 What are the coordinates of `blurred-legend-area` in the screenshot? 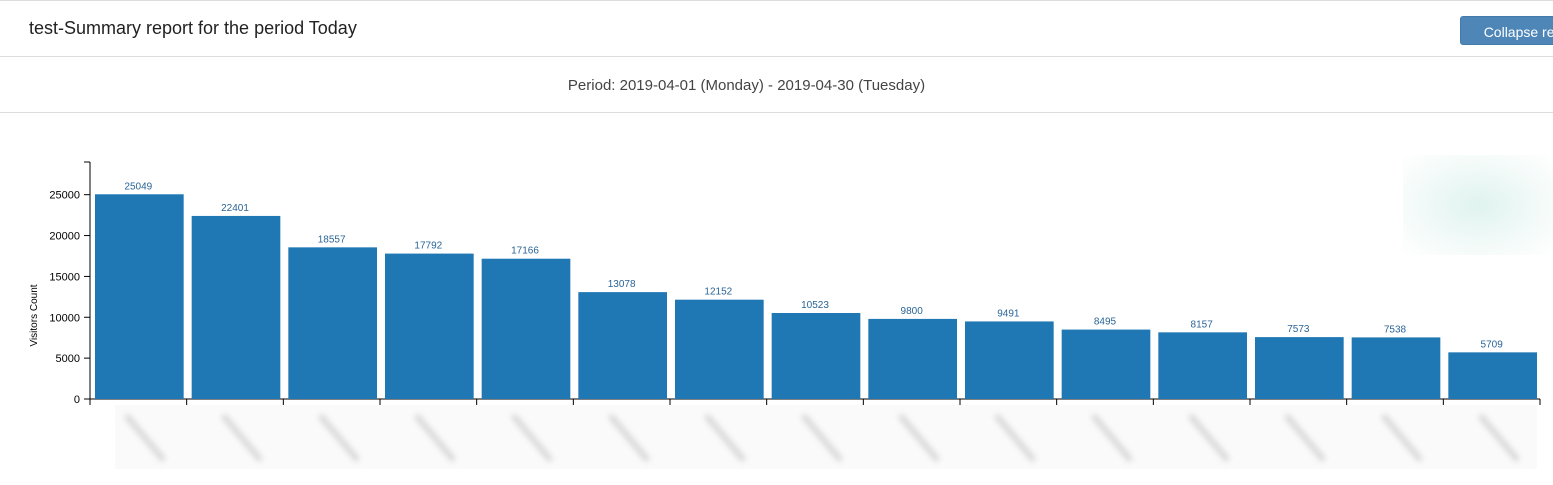 It's located at (1478, 205).